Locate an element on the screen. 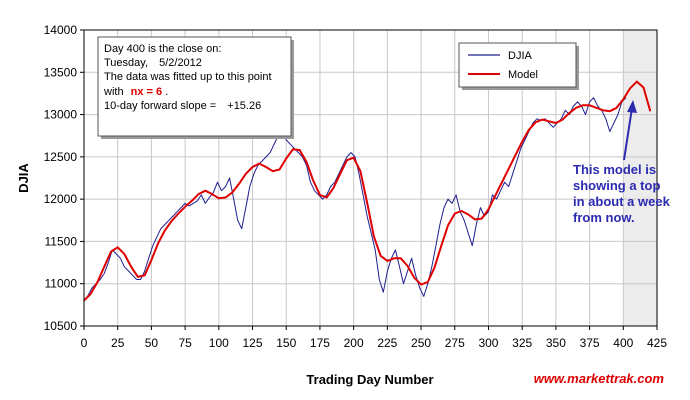 The height and width of the screenshot is (400, 690). x-tick-label: 350 is located at coordinates (556, 343).